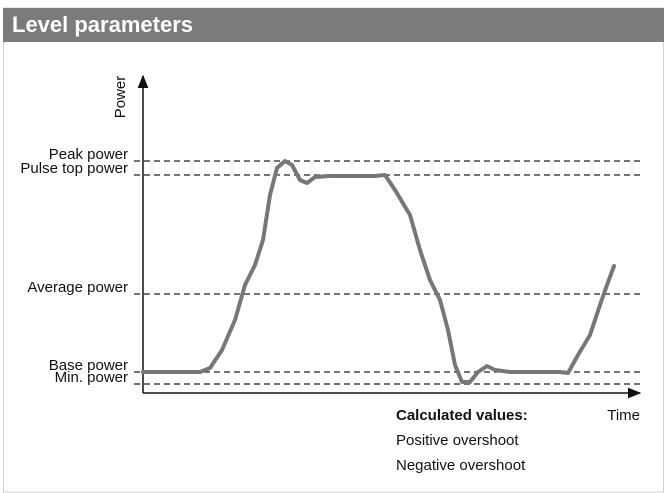 Image resolution: width=667 pixels, height=493 pixels. I want to click on level-label: Min. power, so click(91, 377).